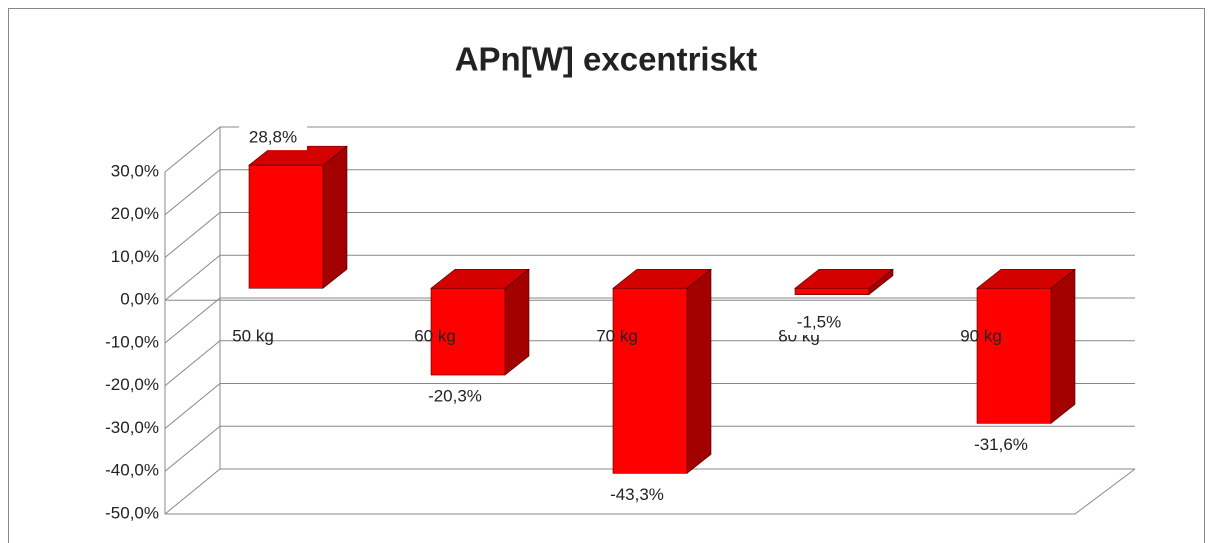 This screenshot has height=543, width=1211. What do you see at coordinates (135, 170) in the screenshot?
I see `y-tick-label: 30,0%` at bounding box center [135, 170].